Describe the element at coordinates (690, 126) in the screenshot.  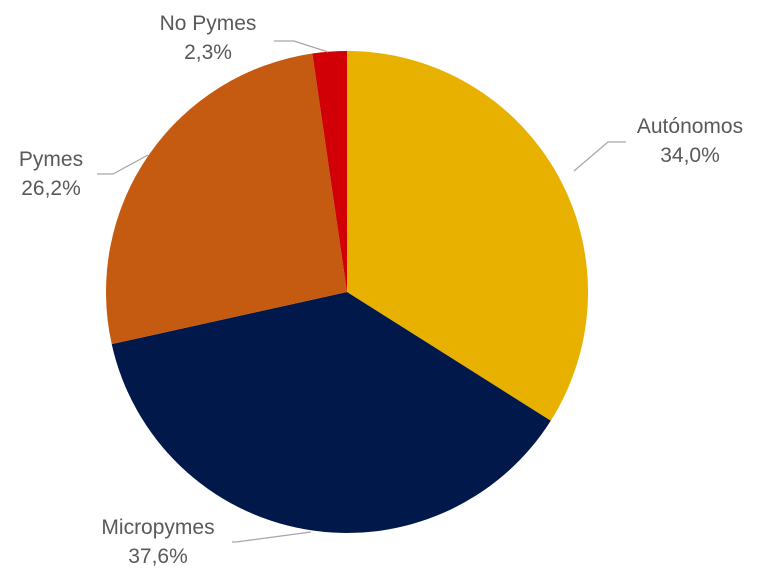
I see `label-name-autonomos: Autónomos` at that location.